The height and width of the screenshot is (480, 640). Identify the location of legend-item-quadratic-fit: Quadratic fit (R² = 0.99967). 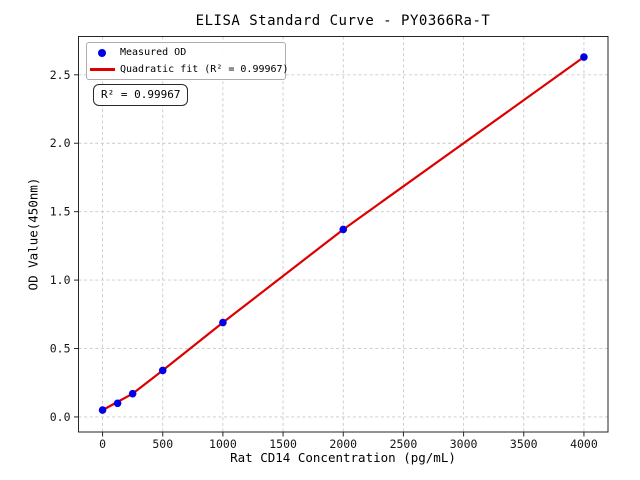
(189, 69).